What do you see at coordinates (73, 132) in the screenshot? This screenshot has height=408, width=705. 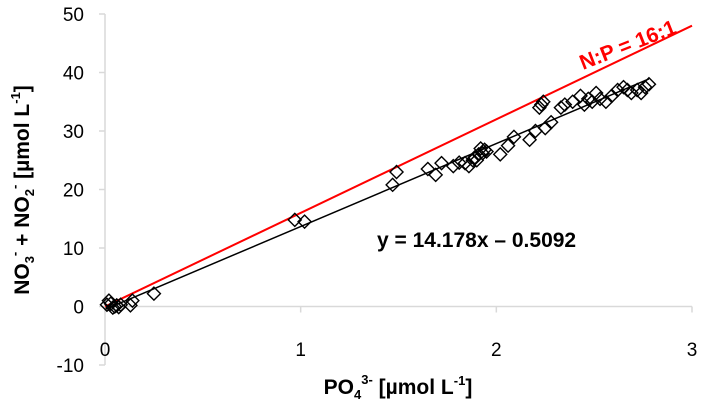 I see `y-tick-label: 30` at bounding box center [73, 132].